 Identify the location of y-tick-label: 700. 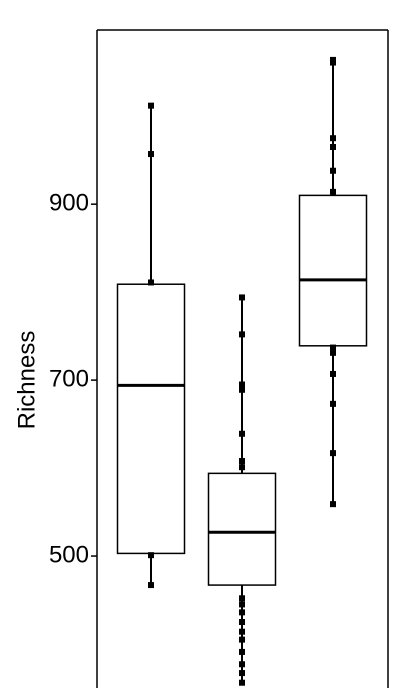
(69, 378).